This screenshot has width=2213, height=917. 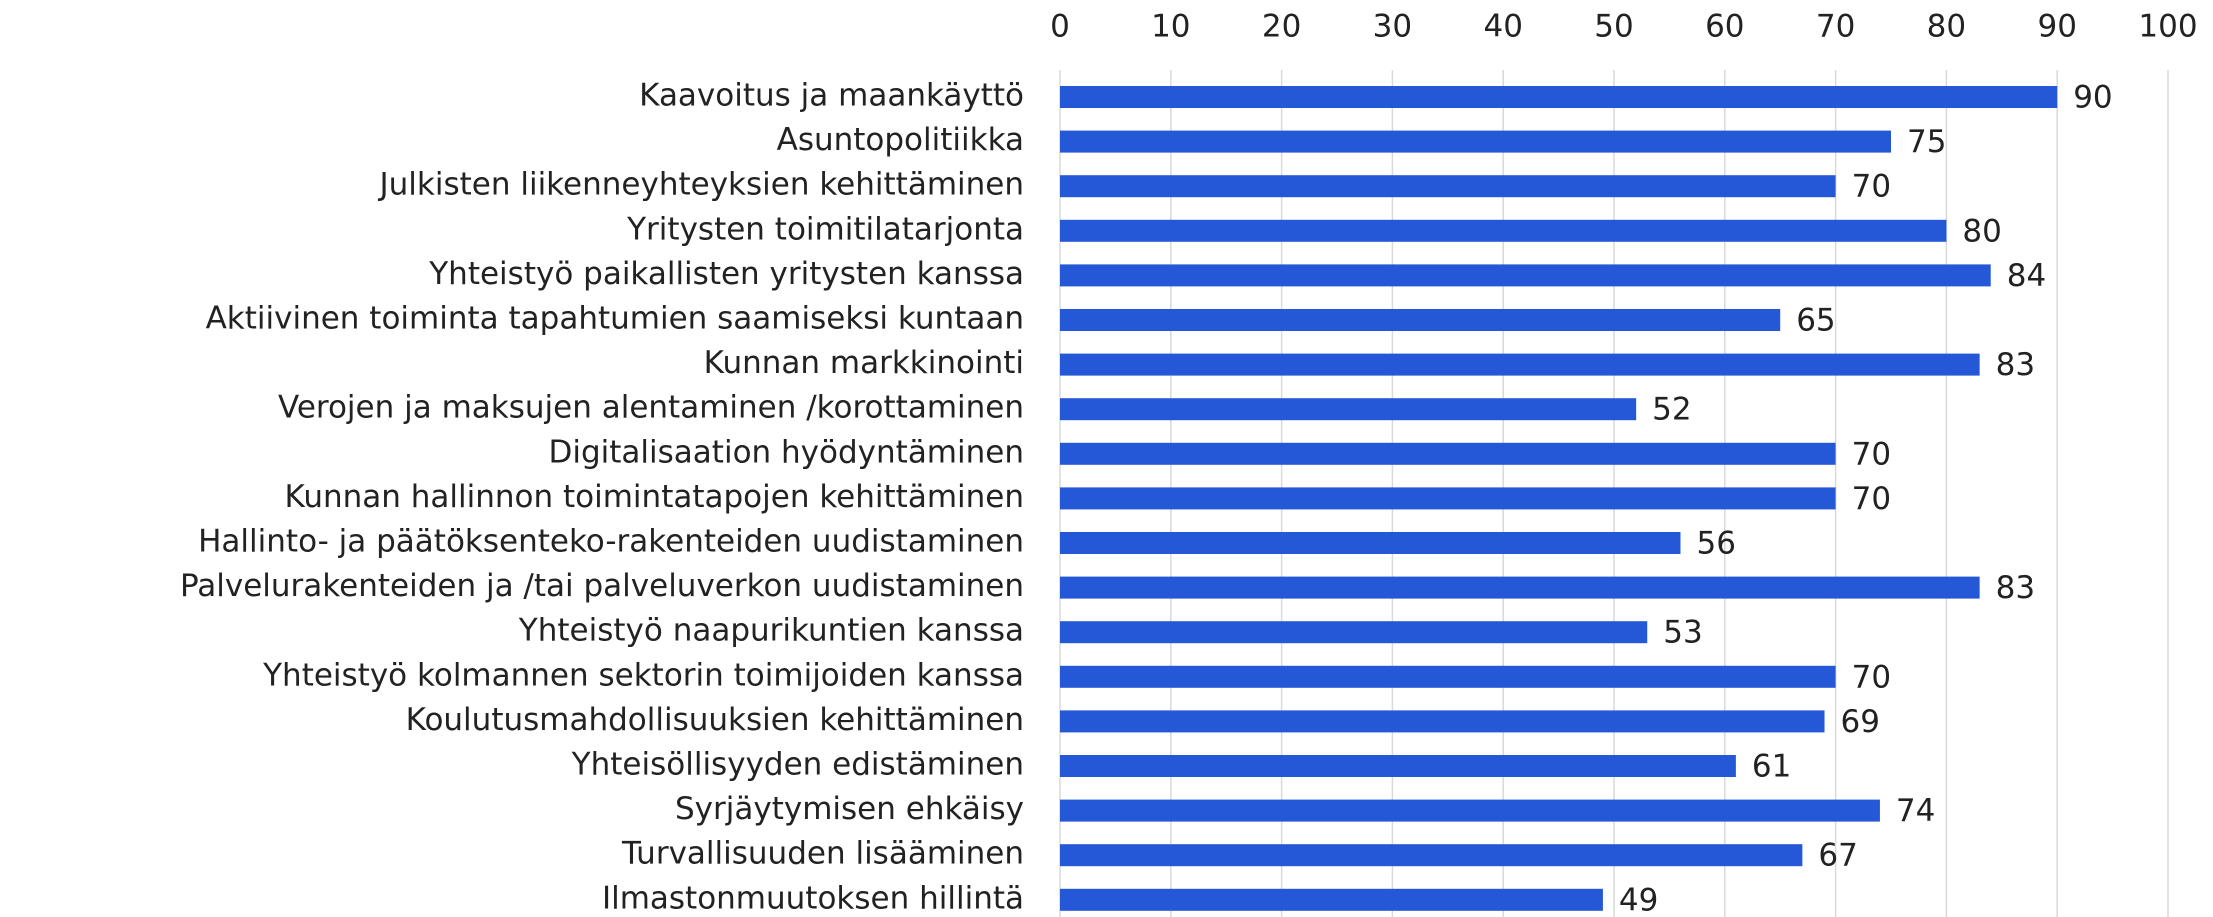 I want to click on y-tick-label: Asuntopolitiikka, so click(x=900, y=140).